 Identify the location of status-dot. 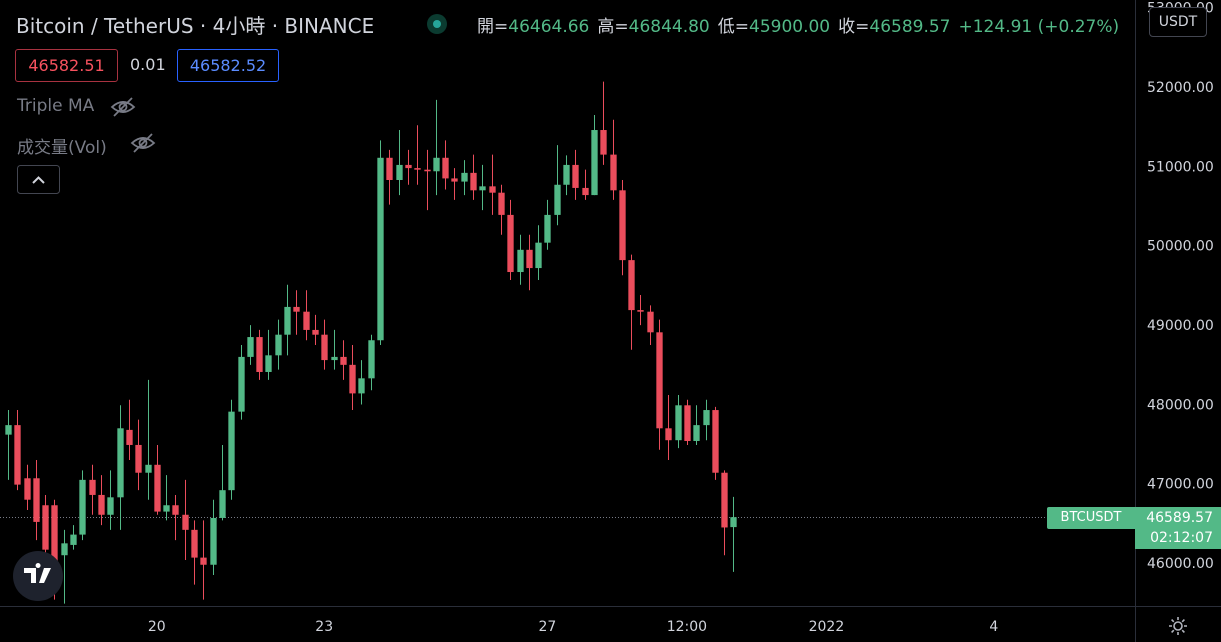
(437, 24).